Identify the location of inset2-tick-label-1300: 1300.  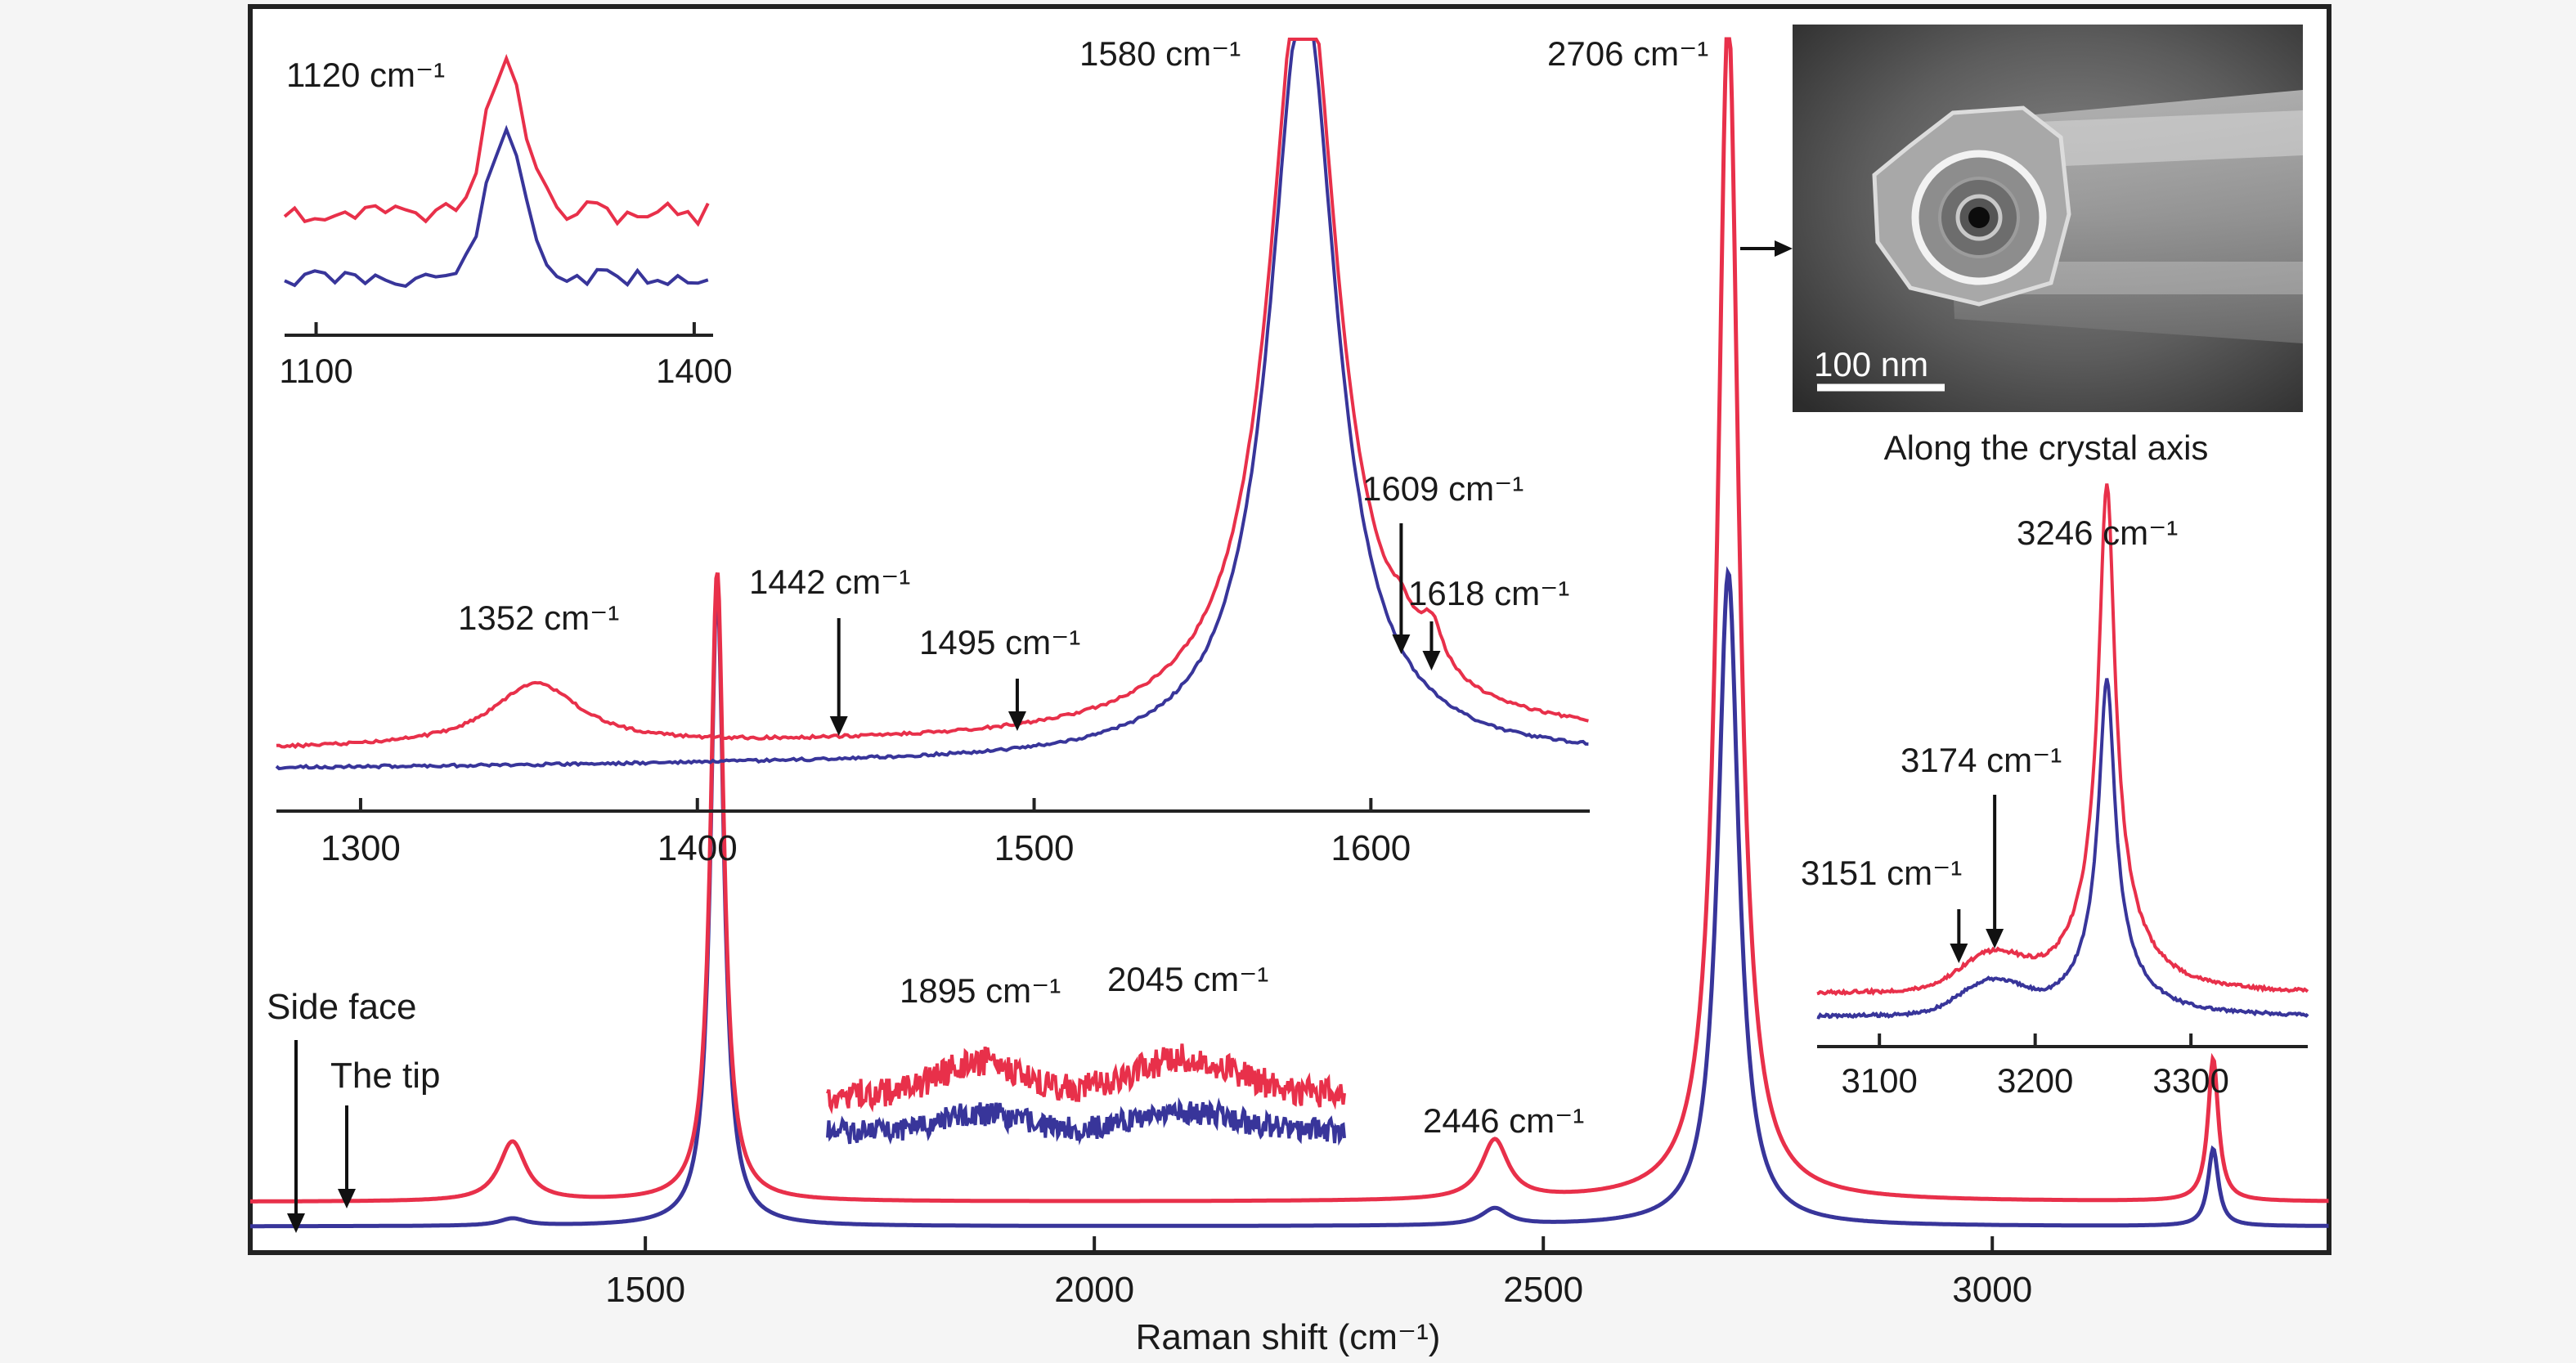
(361, 848).